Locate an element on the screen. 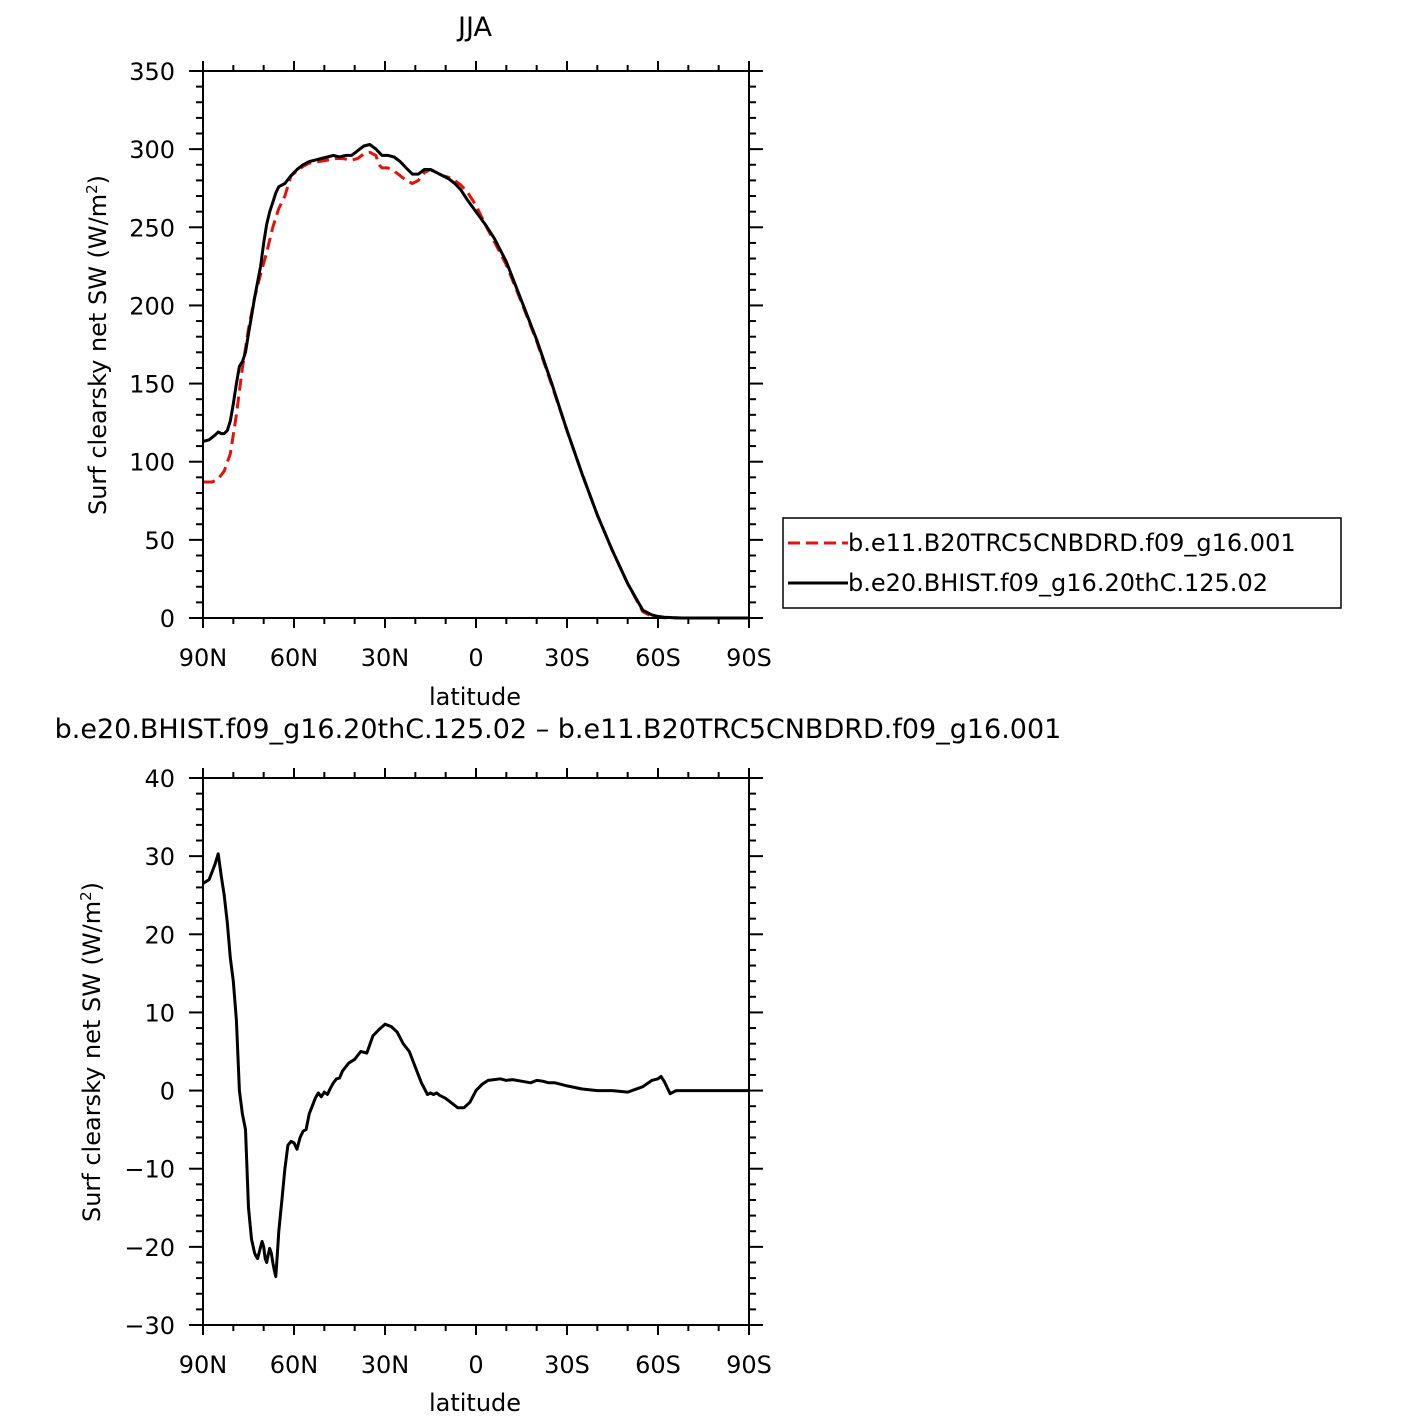  top-xtick-label: 30N is located at coordinates (385, 658).